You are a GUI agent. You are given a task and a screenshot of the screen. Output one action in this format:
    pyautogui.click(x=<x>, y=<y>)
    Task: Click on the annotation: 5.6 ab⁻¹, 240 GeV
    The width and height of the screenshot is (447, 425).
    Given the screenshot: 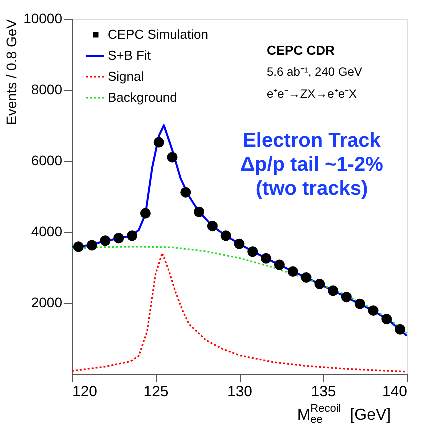 What is the action you would take?
    pyautogui.click(x=314, y=72)
    